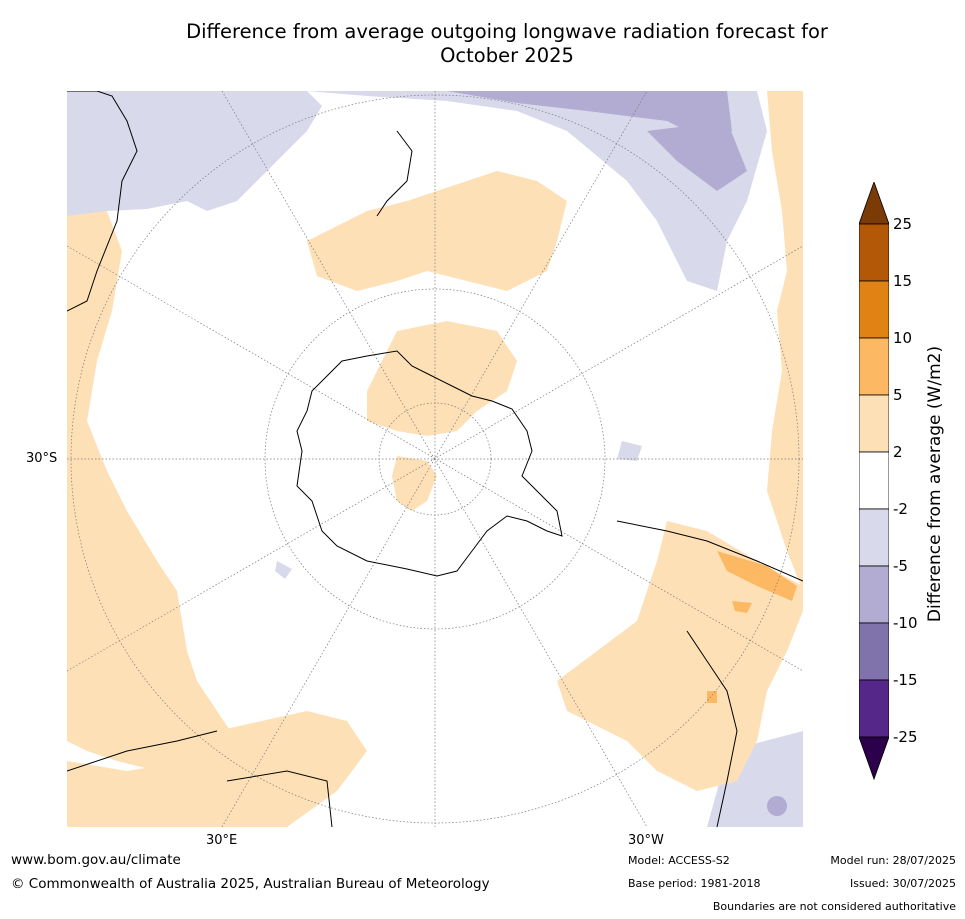 Image resolution: width=965 pixels, height=919 pixels. Describe the element at coordinates (694, 883) in the screenshot. I see `base-period-info: Base period: 1981-2018` at that location.